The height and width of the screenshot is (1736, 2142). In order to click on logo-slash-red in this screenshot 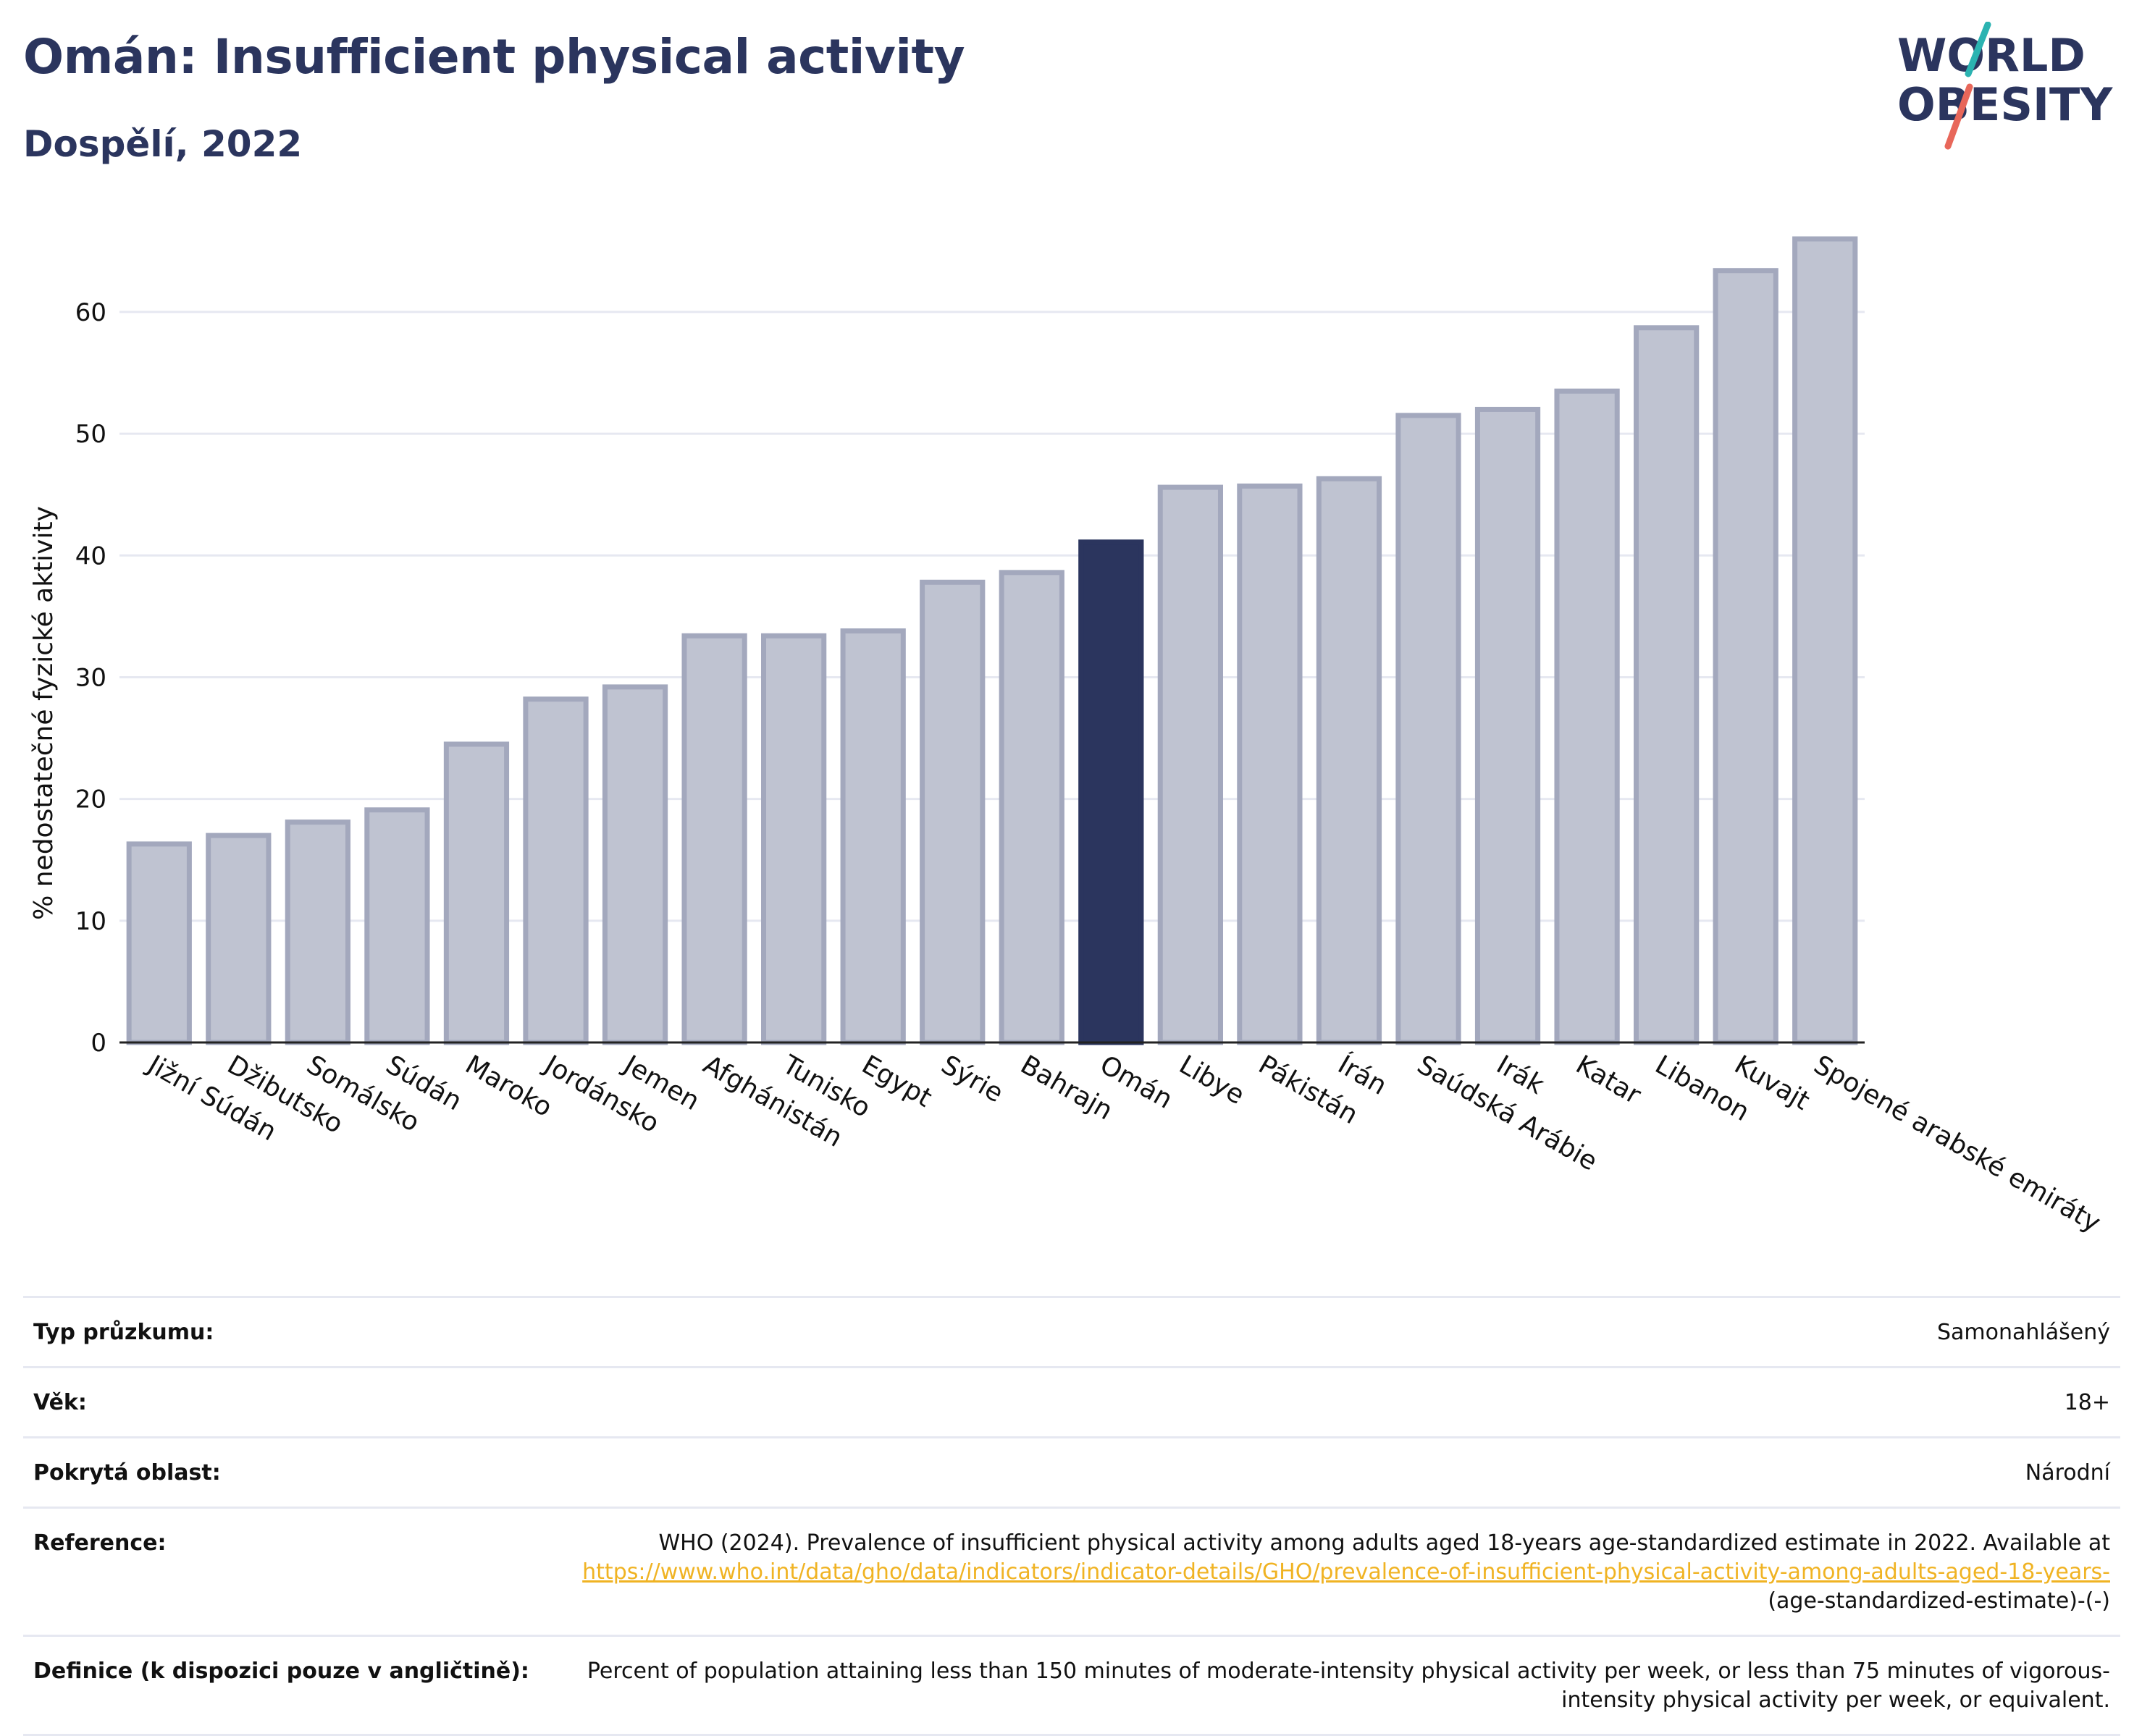, I will do `click(1958, 116)`.